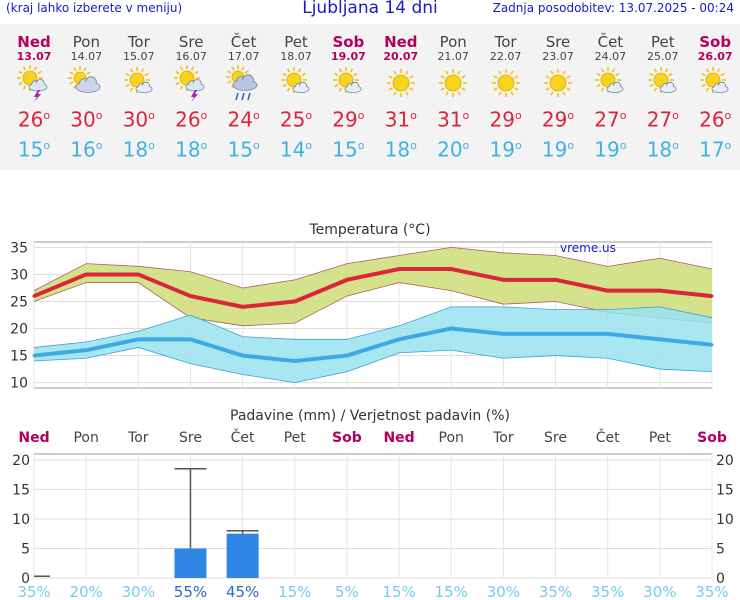 This screenshot has width=740, height=600. I want to click on max-temperature-line, so click(373, 288).